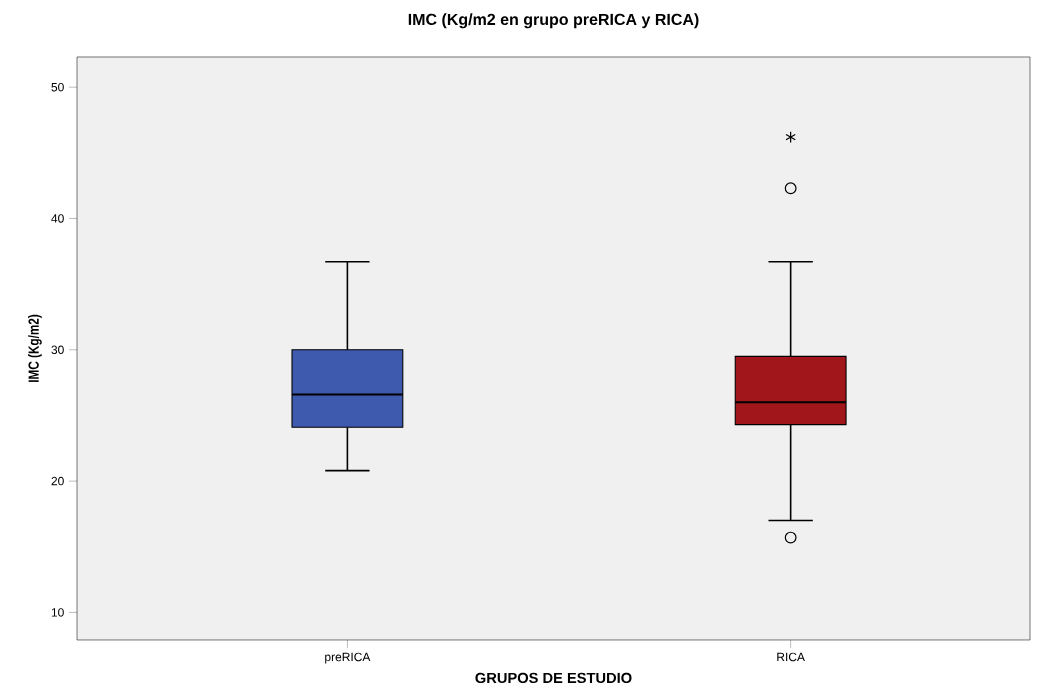 The image size is (1048, 695). I want to click on y-tick-label: 20, so click(57, 481).